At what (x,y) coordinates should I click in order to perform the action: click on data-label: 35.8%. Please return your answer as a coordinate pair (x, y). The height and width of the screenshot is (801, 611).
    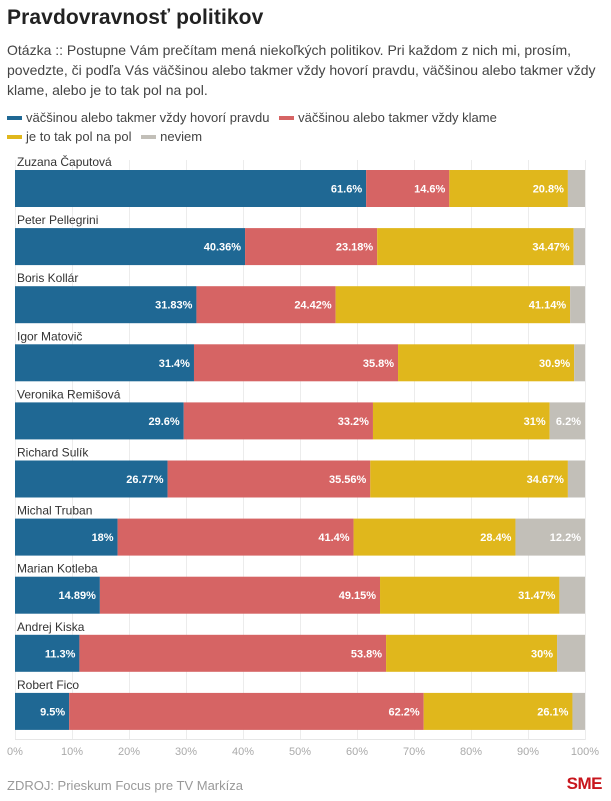
    Looking at the image, I should click on (378, 364).